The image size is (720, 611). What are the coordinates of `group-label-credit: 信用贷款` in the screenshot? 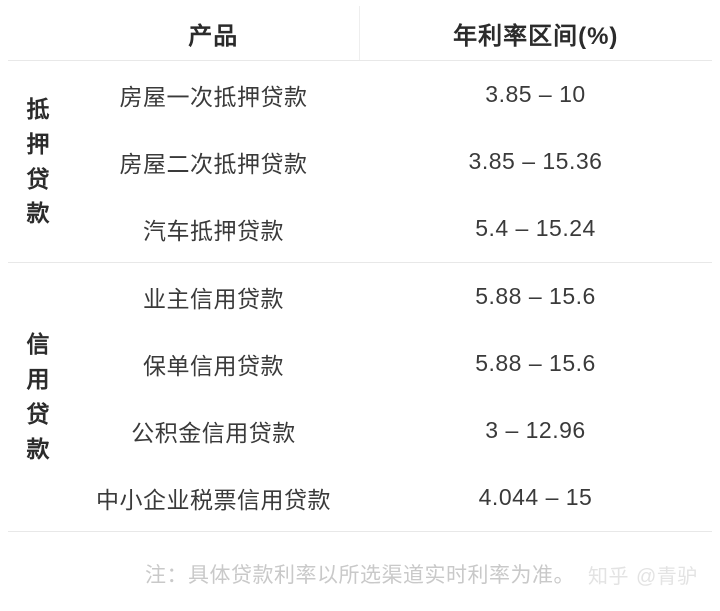 It's located at (38, 396).